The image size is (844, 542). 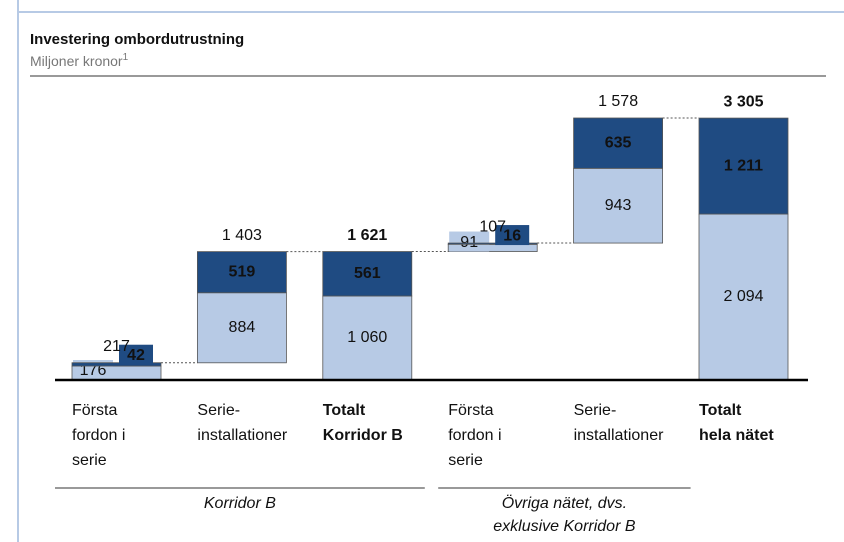 I want to click on total-label: 217, so click(x=116, y=346).